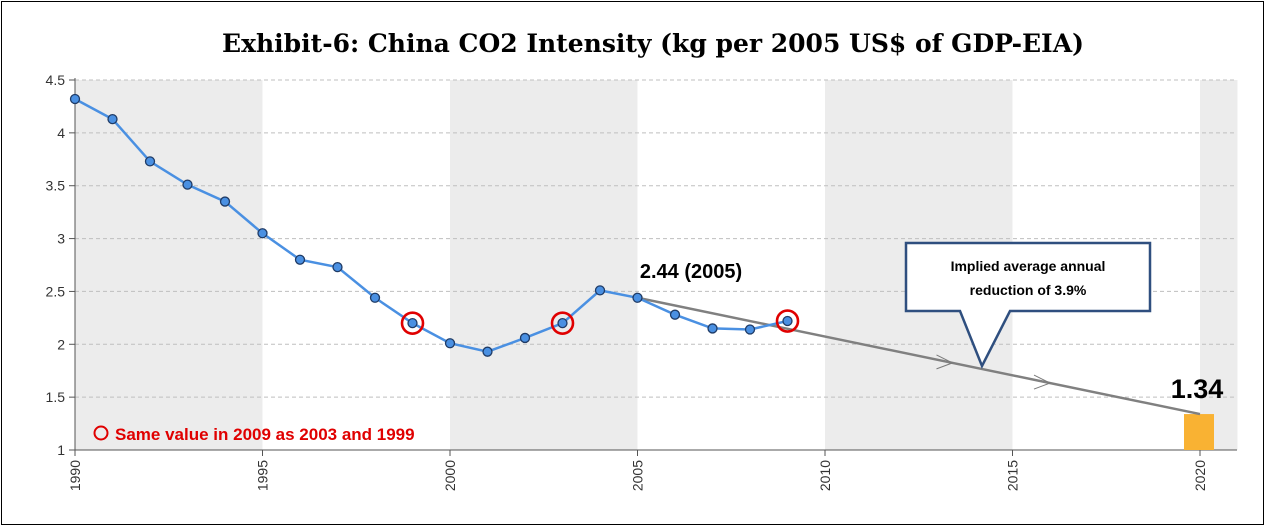  Describe the element at coordinates (61, 344) in the screenshot. I see `y-tick-label: 2` at that location.